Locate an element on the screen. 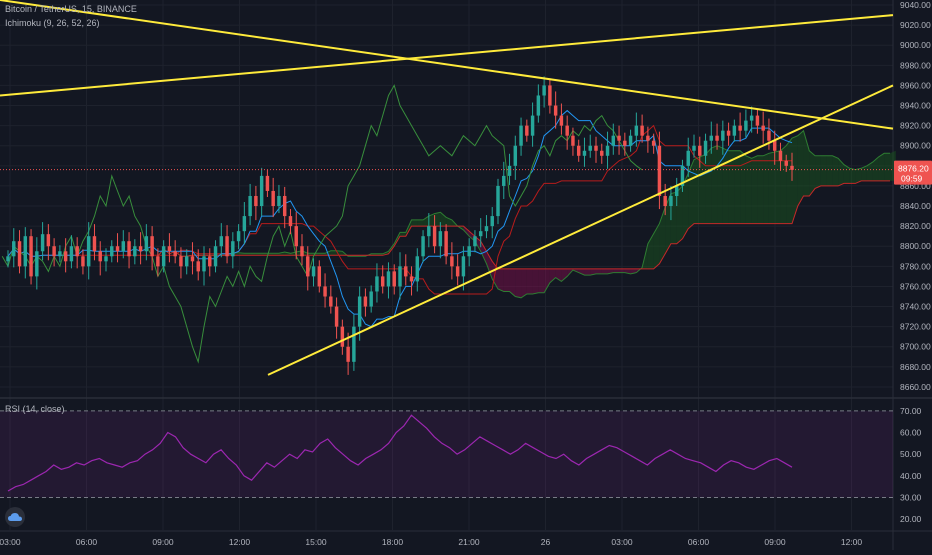  price-tick-label: 8700.00 is located at coordinates (915, 347).